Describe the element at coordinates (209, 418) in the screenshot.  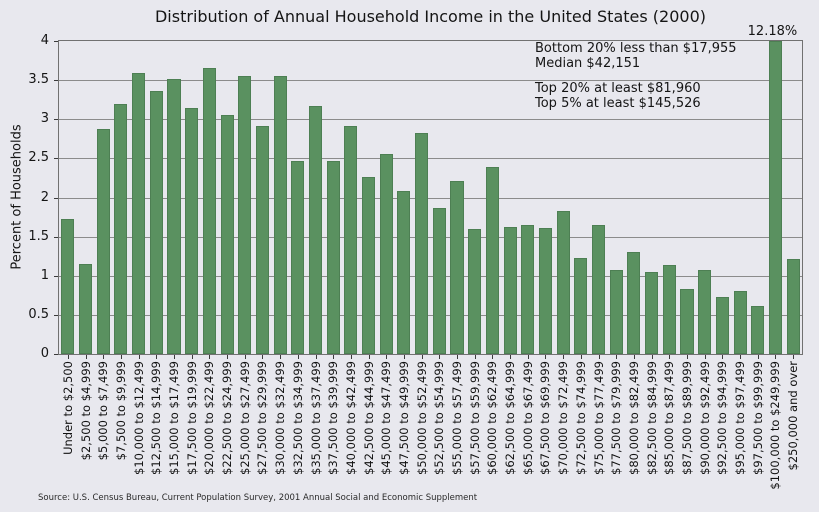
I see `x-tick-label: $20,000 to $22,499` at that location.